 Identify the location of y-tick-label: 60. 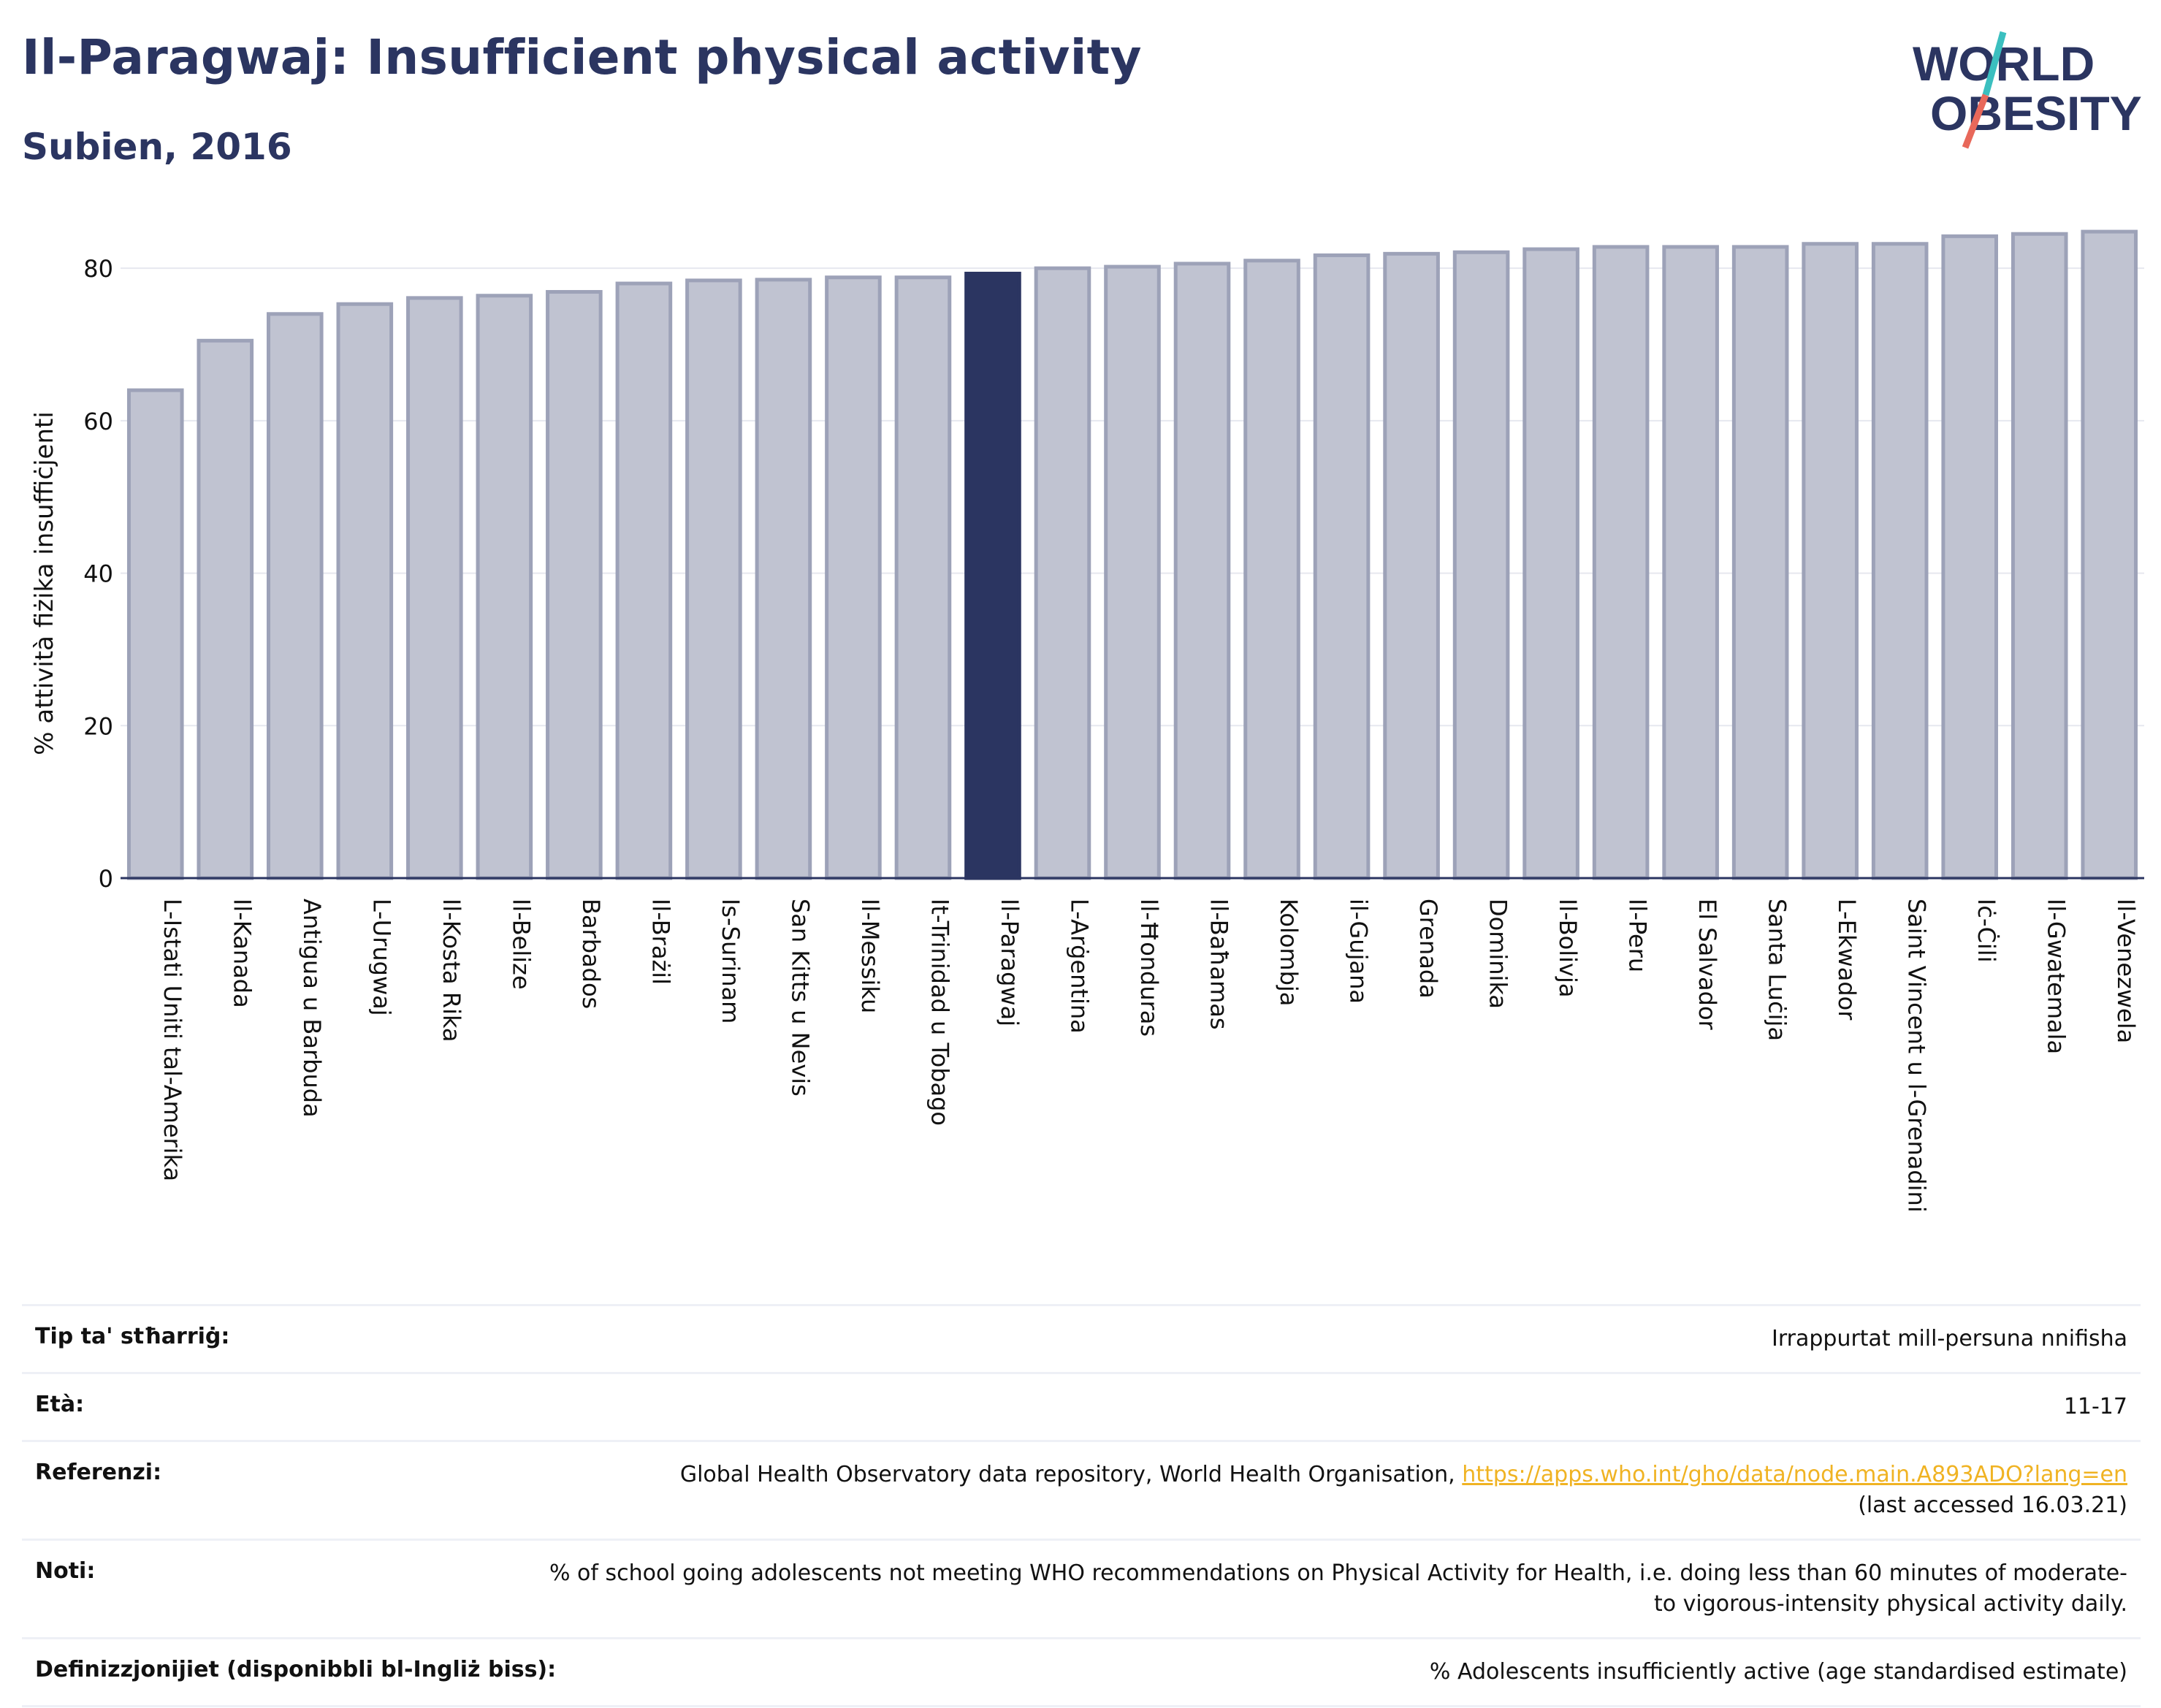
(98, 421).